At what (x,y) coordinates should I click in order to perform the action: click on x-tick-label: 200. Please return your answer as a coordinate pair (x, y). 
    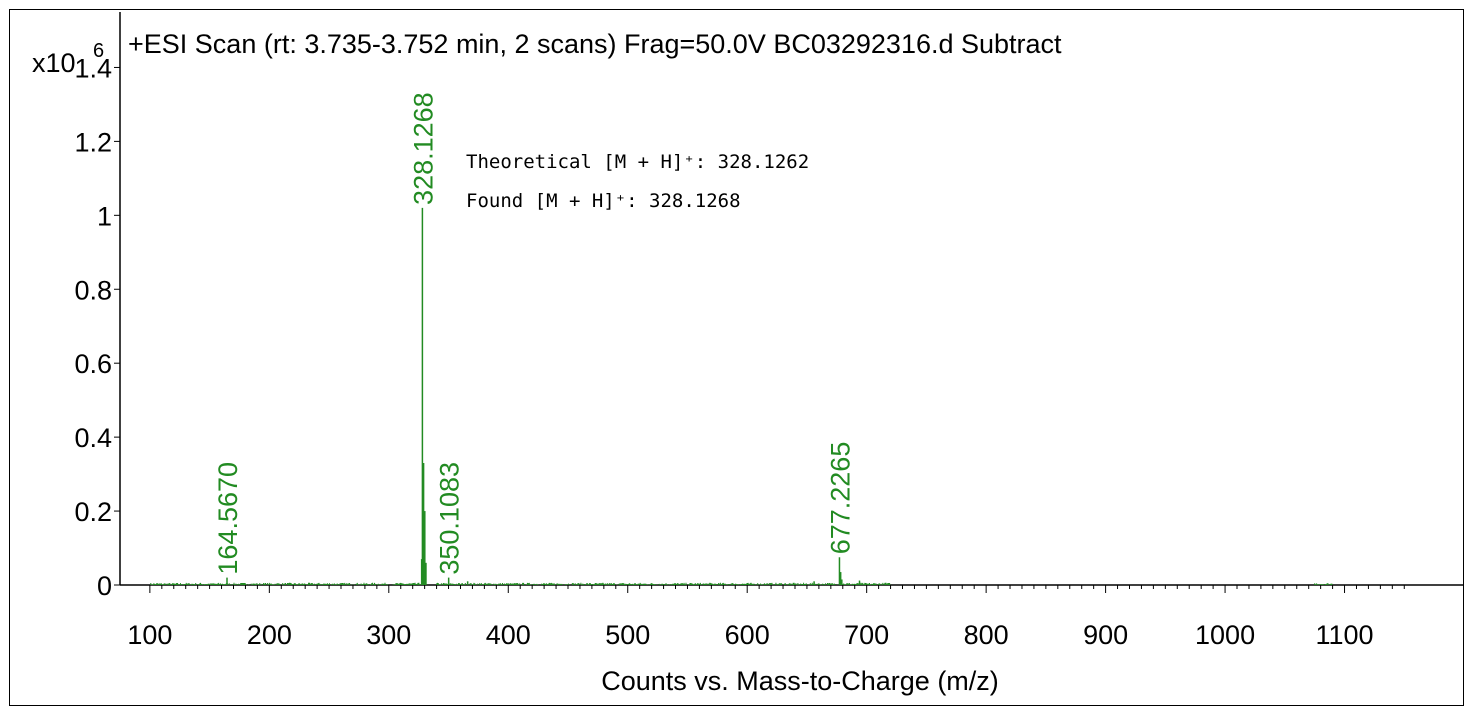
    Looking at the image, I should click on (269, 635).